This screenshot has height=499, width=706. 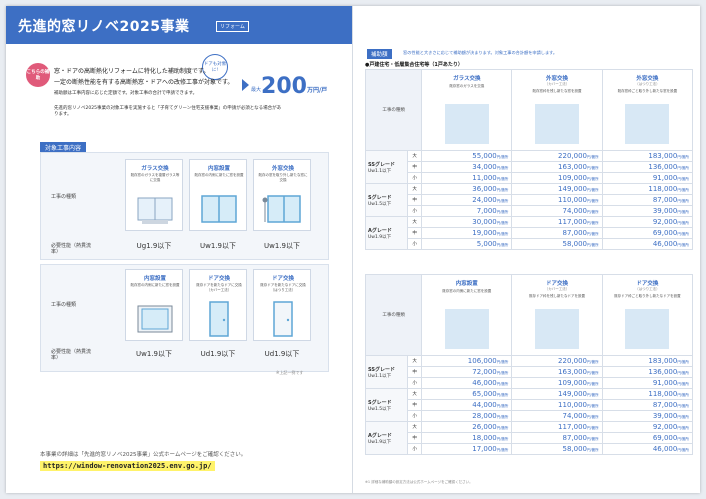 What do you see at coordinates (63, 147) in the screenshot?
I see `section-label: 対象工事内容` at bounding box center [63, 147].